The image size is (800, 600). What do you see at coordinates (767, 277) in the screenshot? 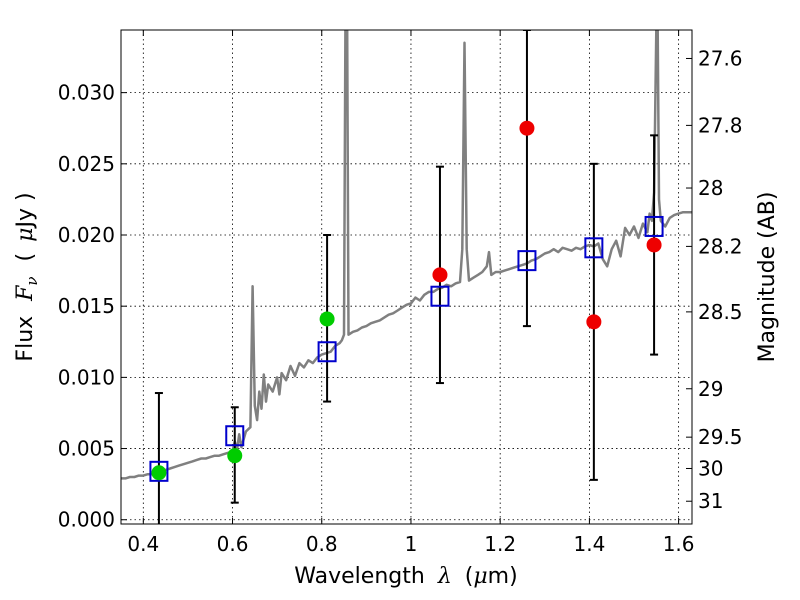
I see `y2-axis-label: Magnitude (AB)` at bounding box center [767, 277].